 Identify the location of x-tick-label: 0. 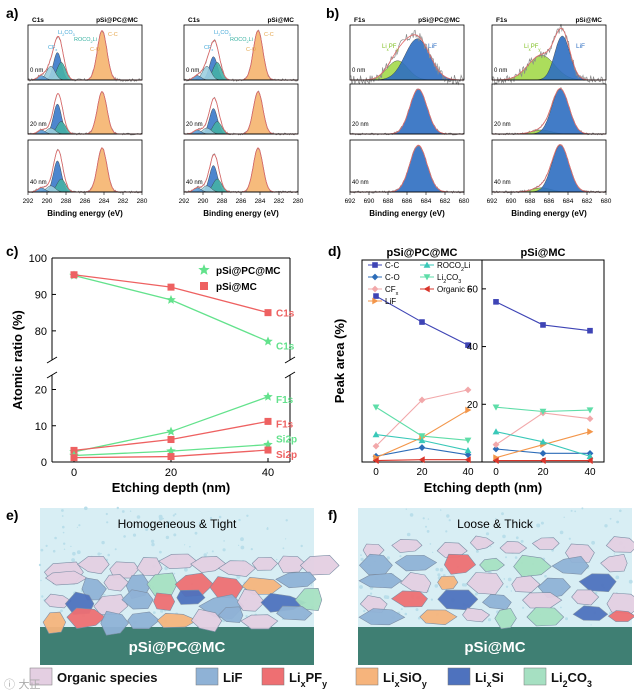
(496, 472).